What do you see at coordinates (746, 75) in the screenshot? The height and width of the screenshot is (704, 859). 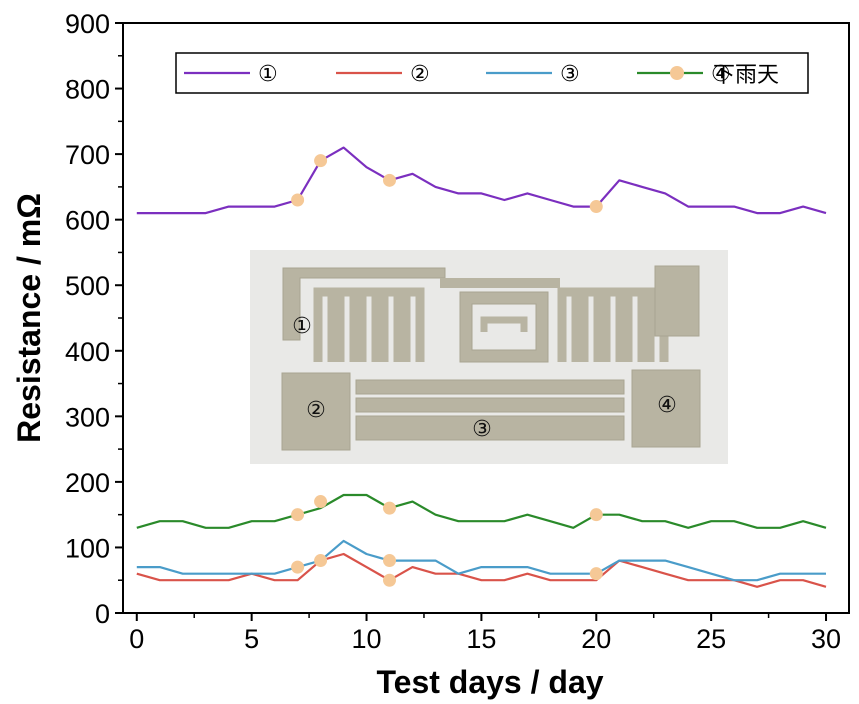 I see `legend-label-rainy: 下雨天` at bounding box center [746, 75].